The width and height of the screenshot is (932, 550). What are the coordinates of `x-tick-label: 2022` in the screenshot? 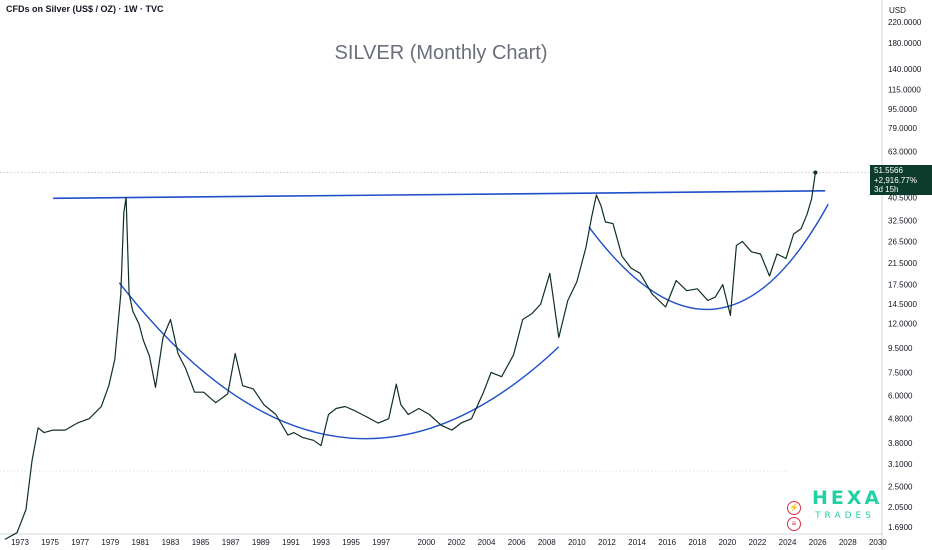 It's located at (758, 542).